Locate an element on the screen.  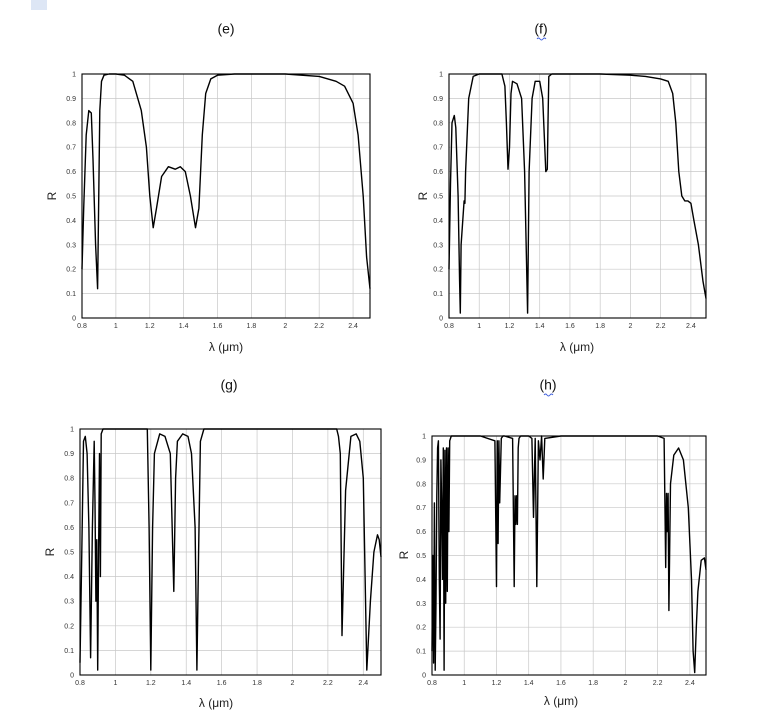
panel-title: (g) is located at coordinates (228, 385).